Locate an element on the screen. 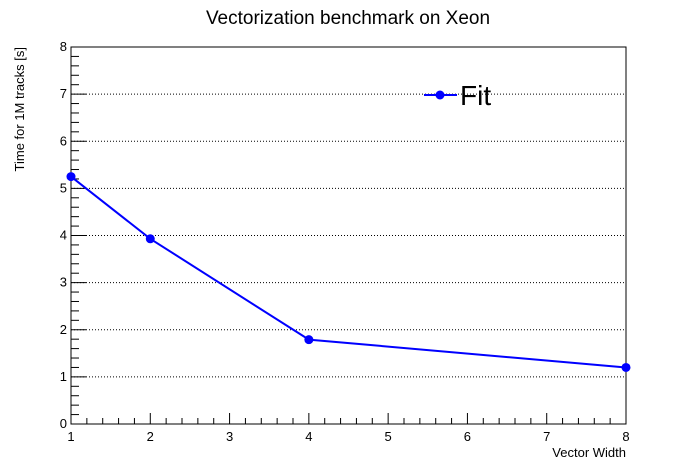 This screenshot has height=472, width=696. y-tick-label-3: 3 is located at coordinates (63, 282).